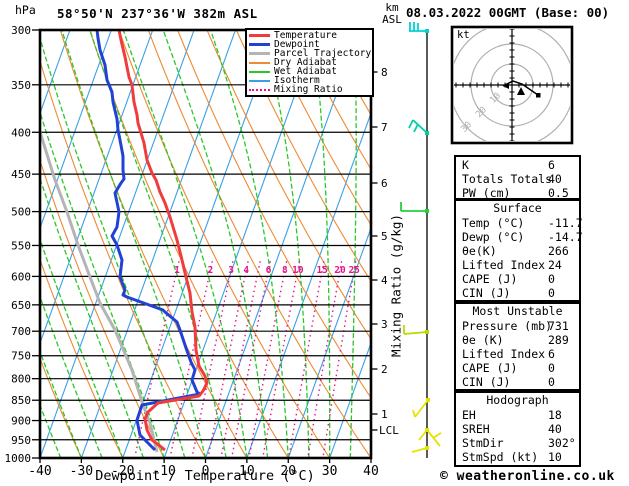 This screenshot has width=629, height=486. What do you see at coordinates (297, 80) in the screenshot?
I see `legend-item-label: Isotherm` at bounding box center [297, 80].